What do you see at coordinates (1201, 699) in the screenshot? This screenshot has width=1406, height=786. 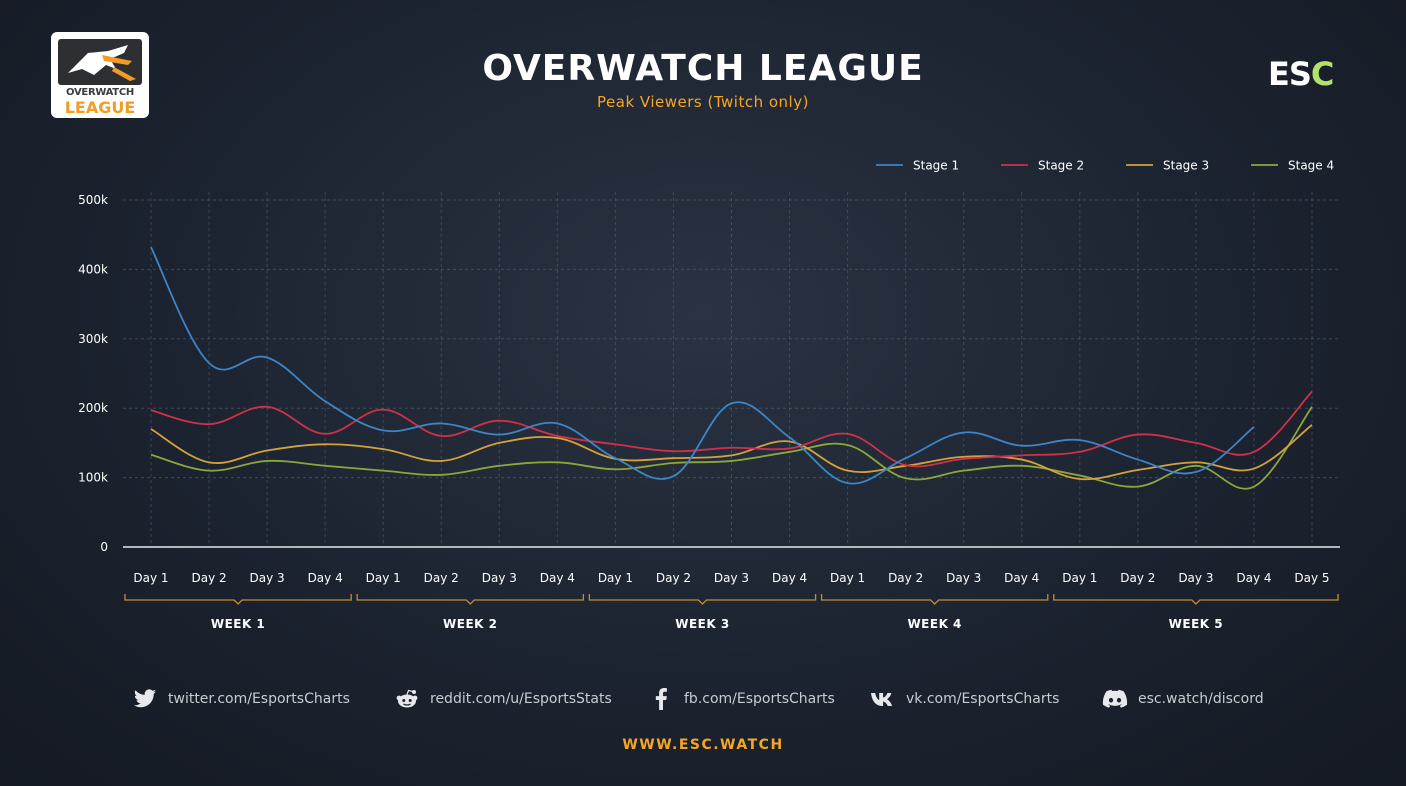 I see `social-discord-label: esc.watch/discord` at bounding box center [1201, 699].